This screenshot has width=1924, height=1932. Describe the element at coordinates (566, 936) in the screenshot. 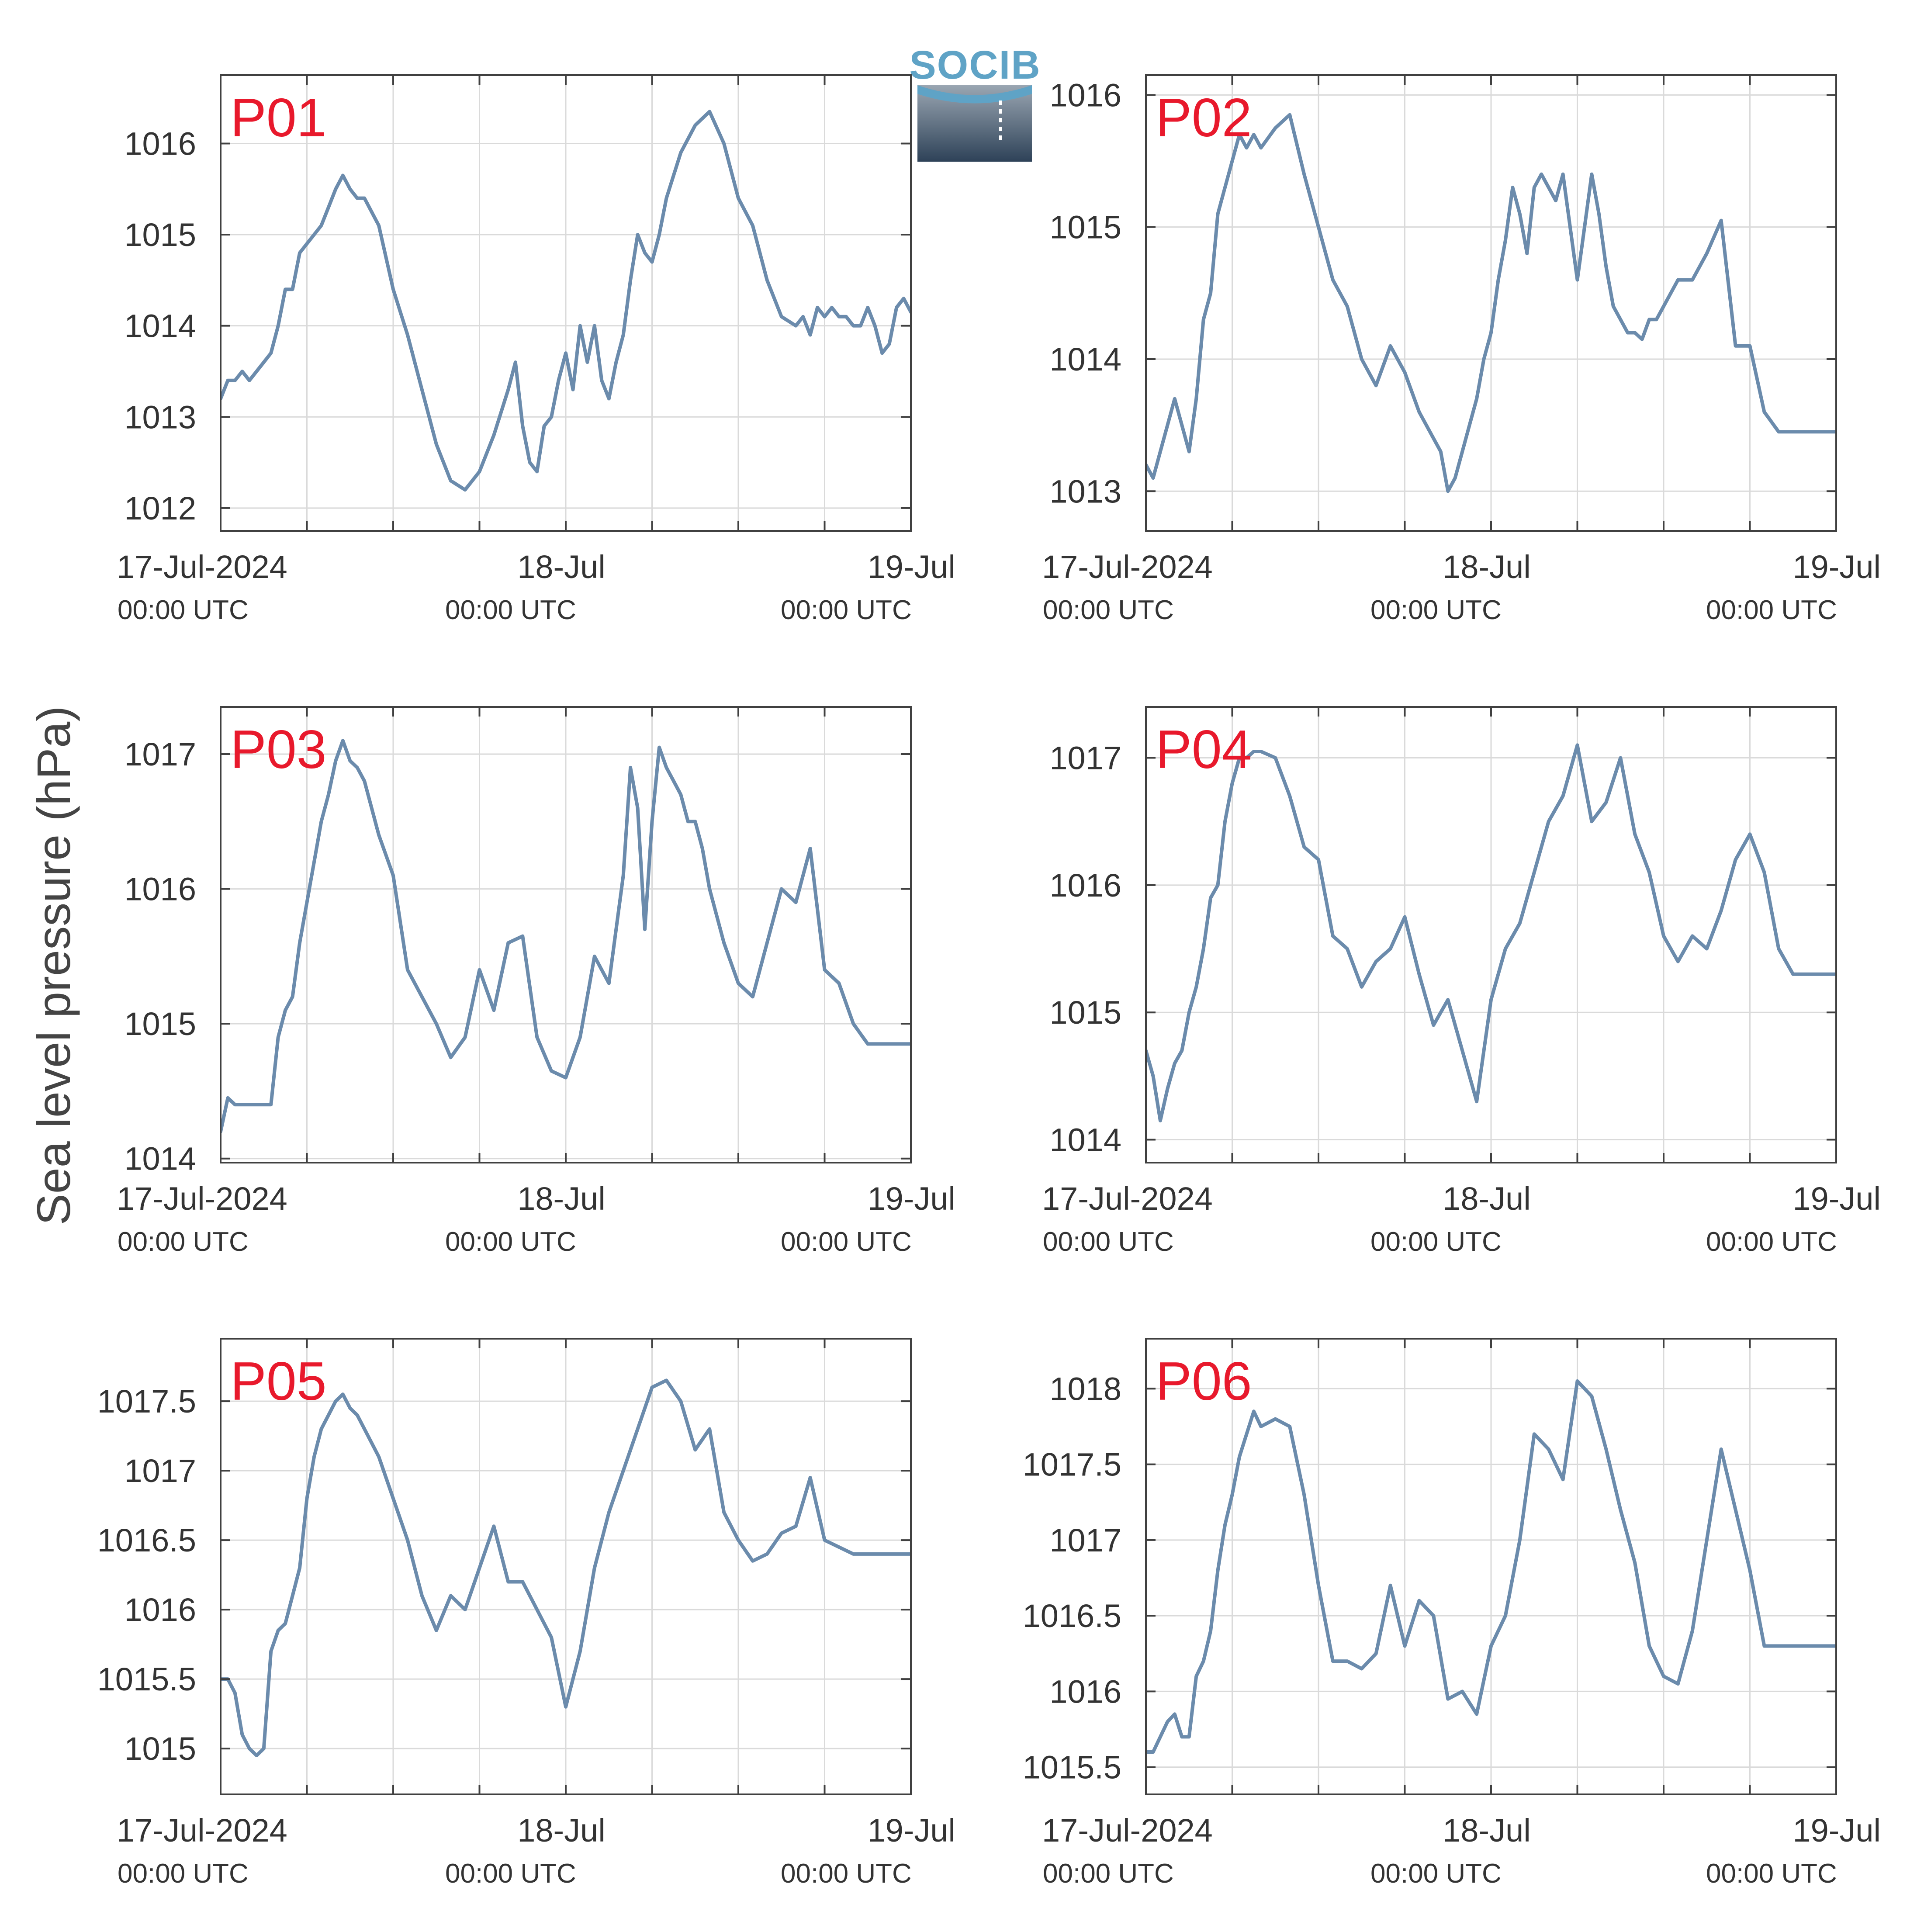

I see `panel-p03-series-line` at that location.